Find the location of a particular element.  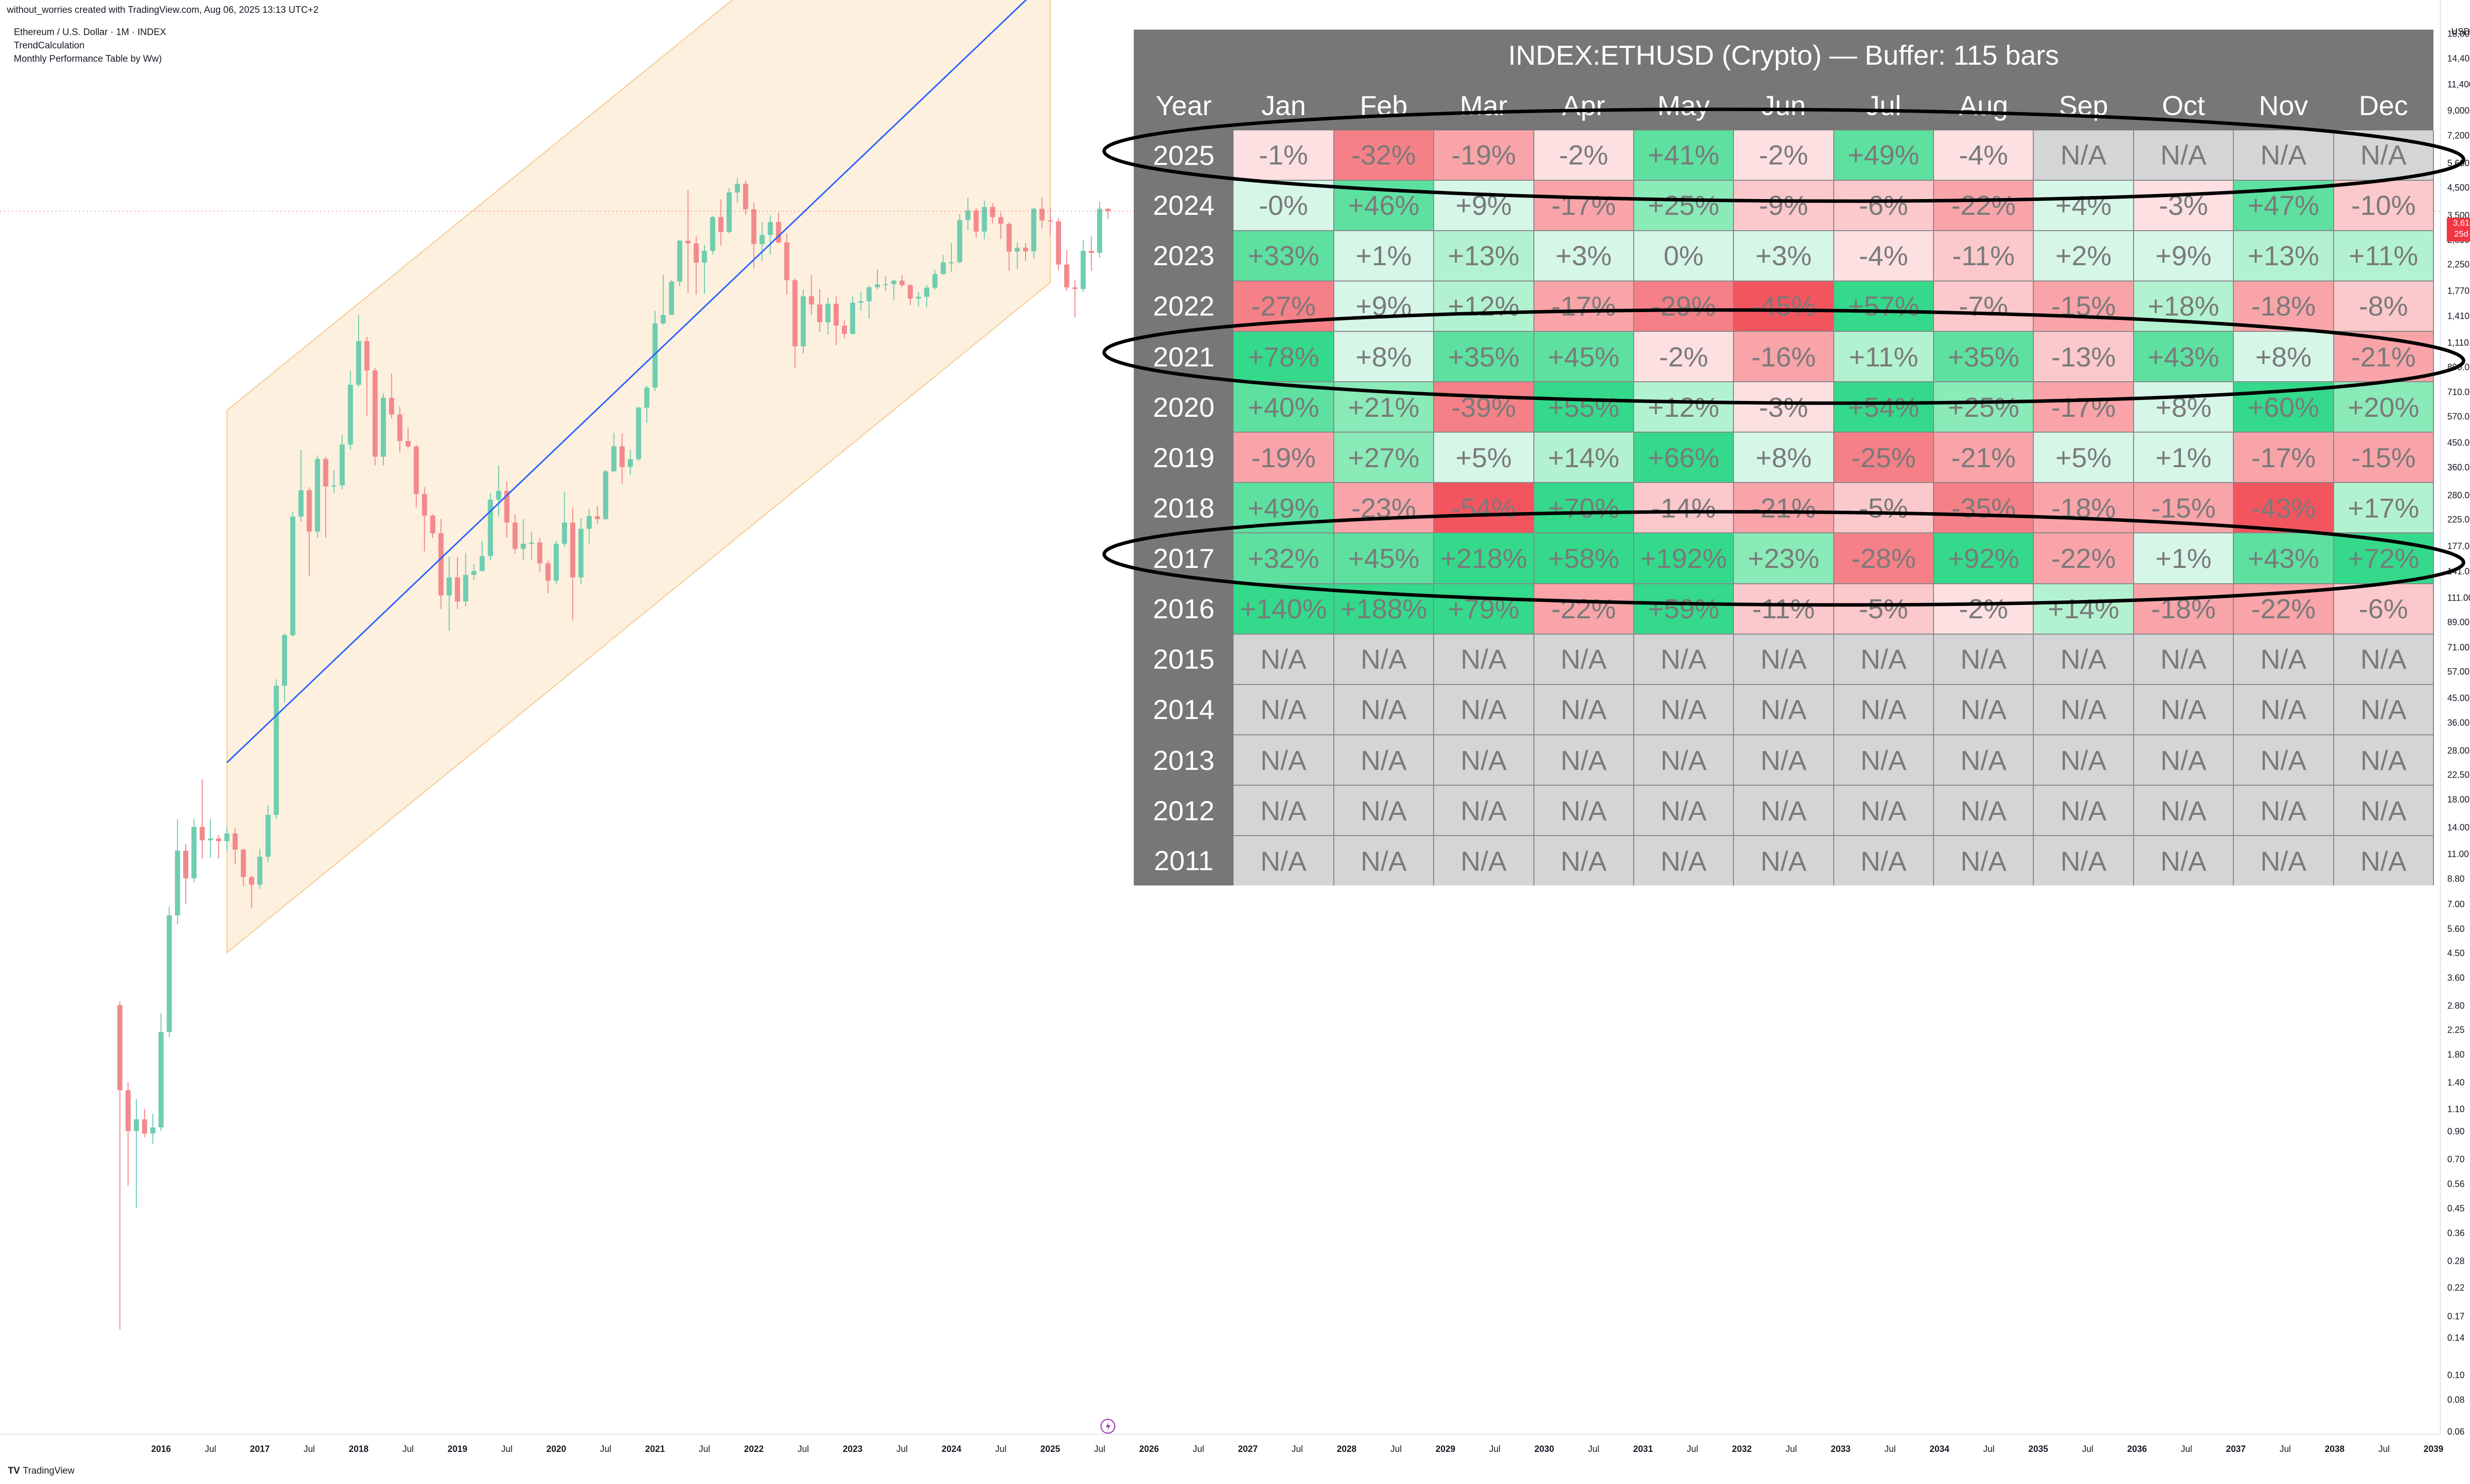

tradingview-logo: TV TradingView is located at coordinates (41, 1471).